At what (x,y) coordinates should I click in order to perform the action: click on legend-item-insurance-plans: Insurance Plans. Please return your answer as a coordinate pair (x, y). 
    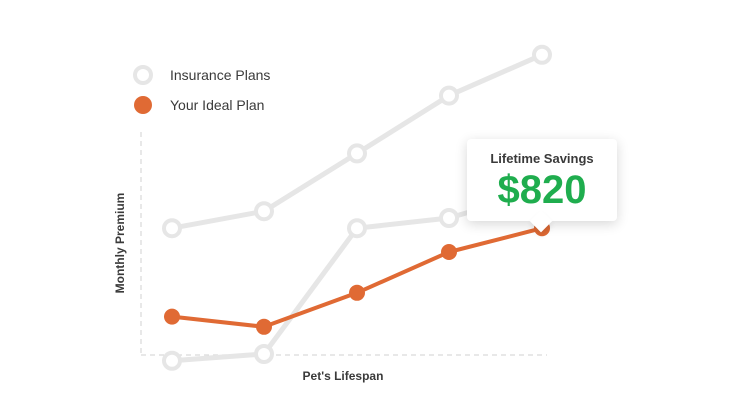
    Looking at the image, I should click on (202, 75).